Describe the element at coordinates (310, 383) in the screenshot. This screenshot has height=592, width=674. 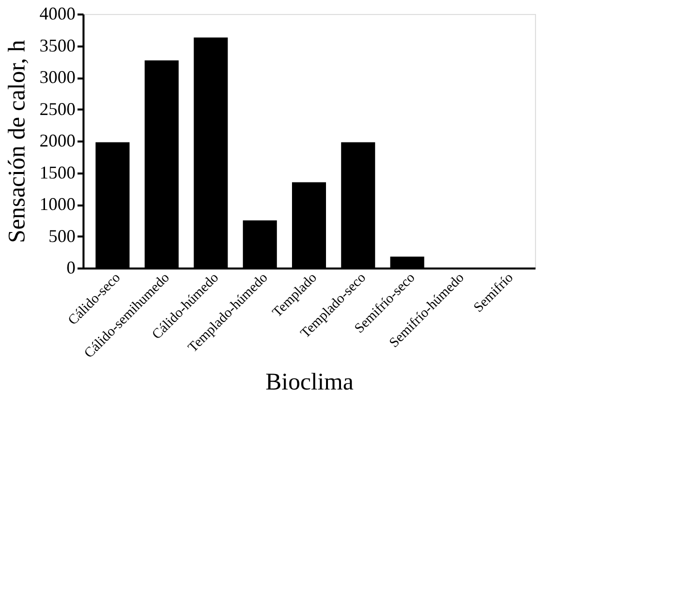
I see `x-axis-title: Bioclima` at that location.